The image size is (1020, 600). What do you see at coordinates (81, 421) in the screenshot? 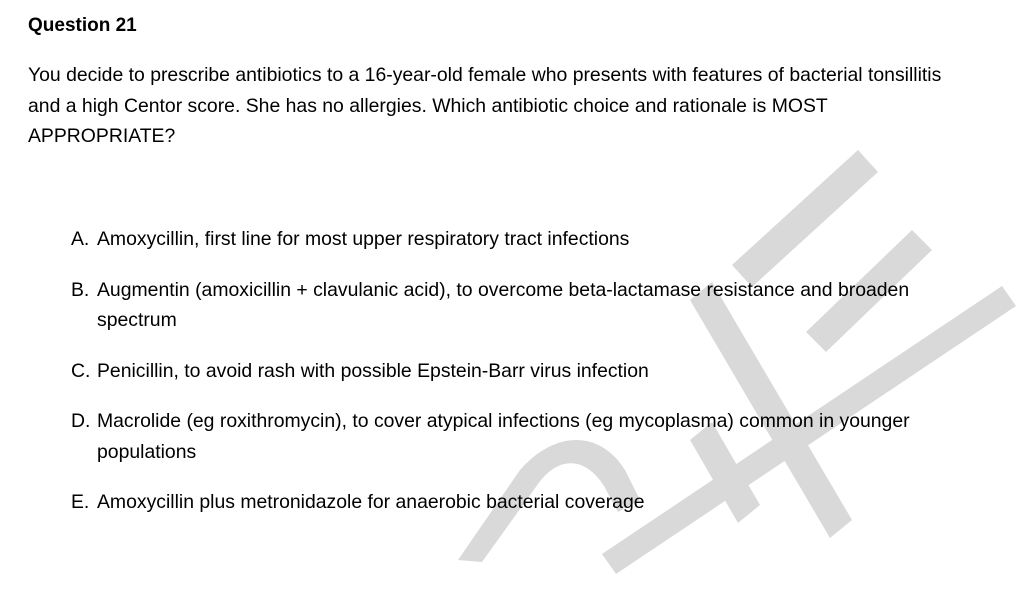
I see `option-letter: D.` at bounding box center [81, 421].